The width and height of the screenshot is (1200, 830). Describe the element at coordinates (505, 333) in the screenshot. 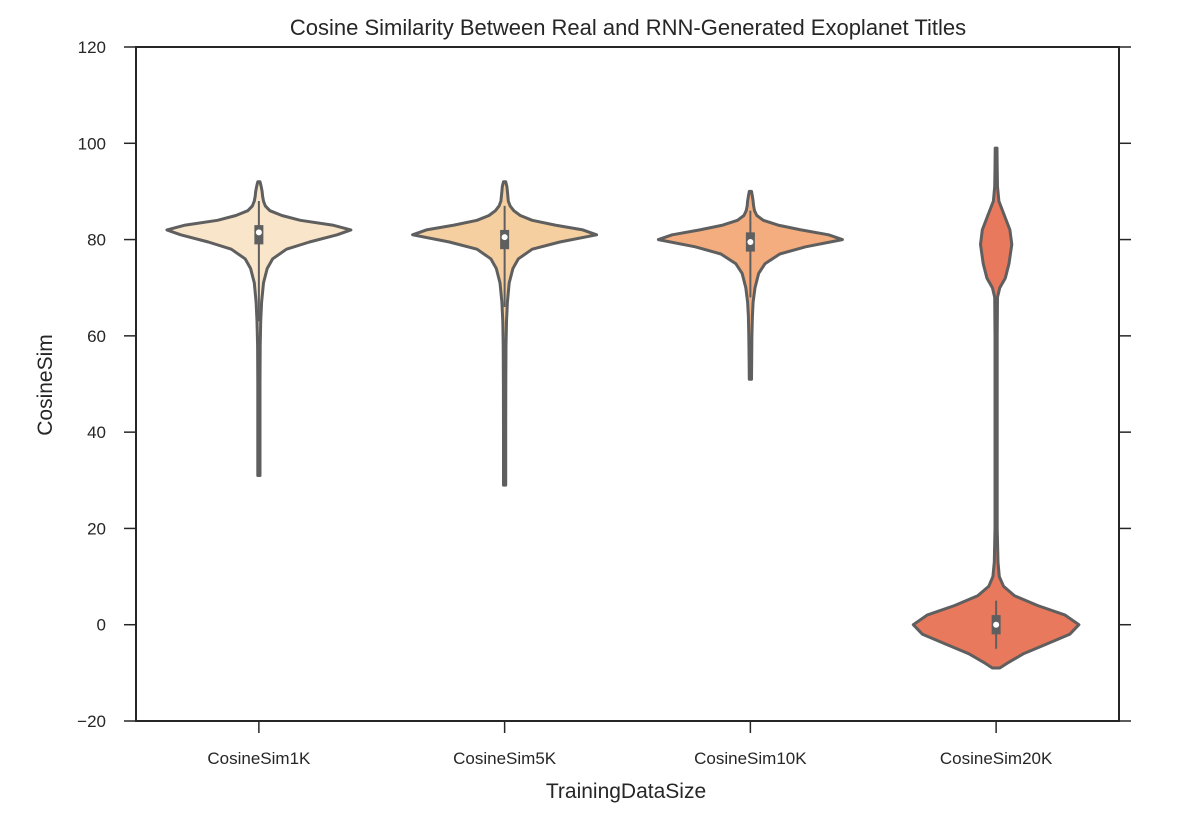

I see `violin-body-CosineSim5K` at that location.